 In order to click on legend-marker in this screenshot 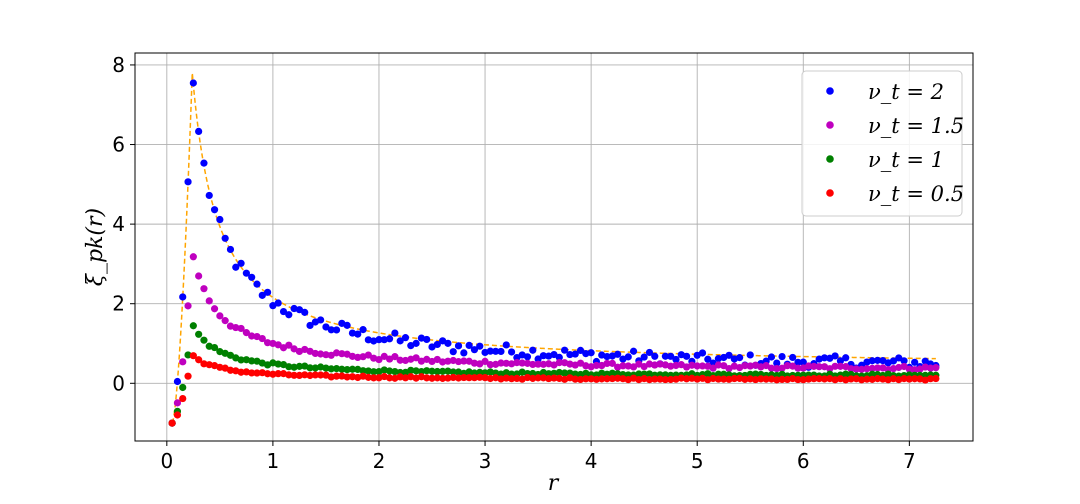, I will do `click(830, 91)`.